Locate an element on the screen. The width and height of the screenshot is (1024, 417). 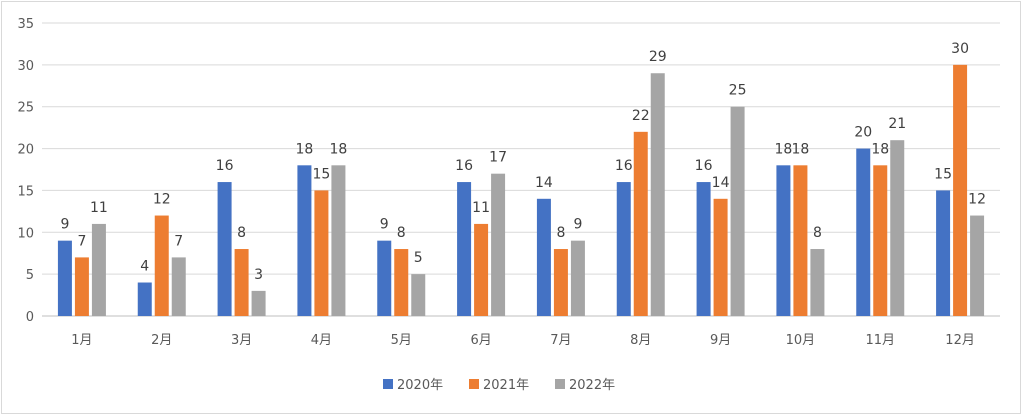
y-tick-label: 20 is located at coordinates (25, 150).